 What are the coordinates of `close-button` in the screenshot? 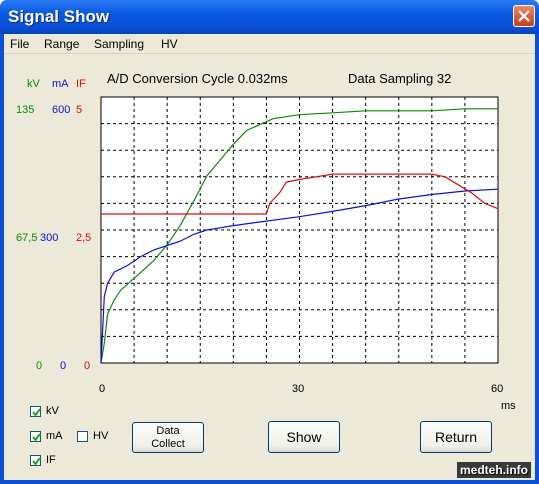 It's located at (524, 16).